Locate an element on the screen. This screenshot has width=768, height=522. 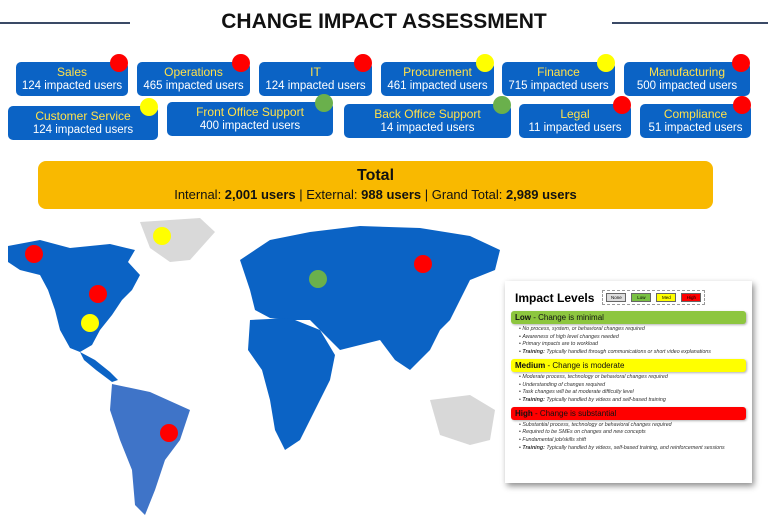
map-south-america is located at coordinates (150, 449).